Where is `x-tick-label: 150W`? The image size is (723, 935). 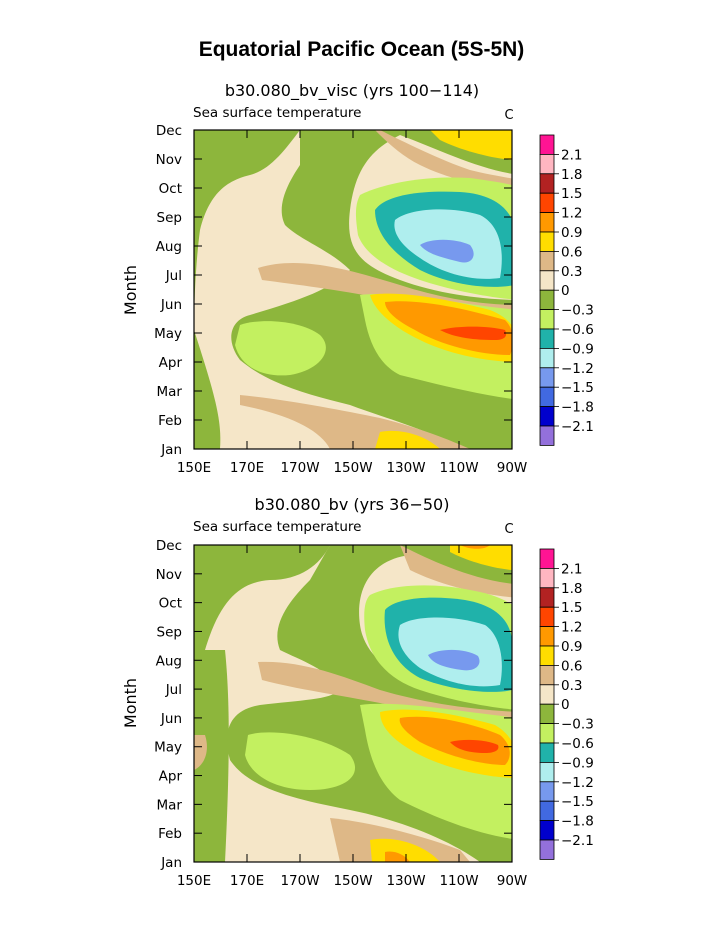 x-tick-label: 150W is located at coordinates (352, 468).